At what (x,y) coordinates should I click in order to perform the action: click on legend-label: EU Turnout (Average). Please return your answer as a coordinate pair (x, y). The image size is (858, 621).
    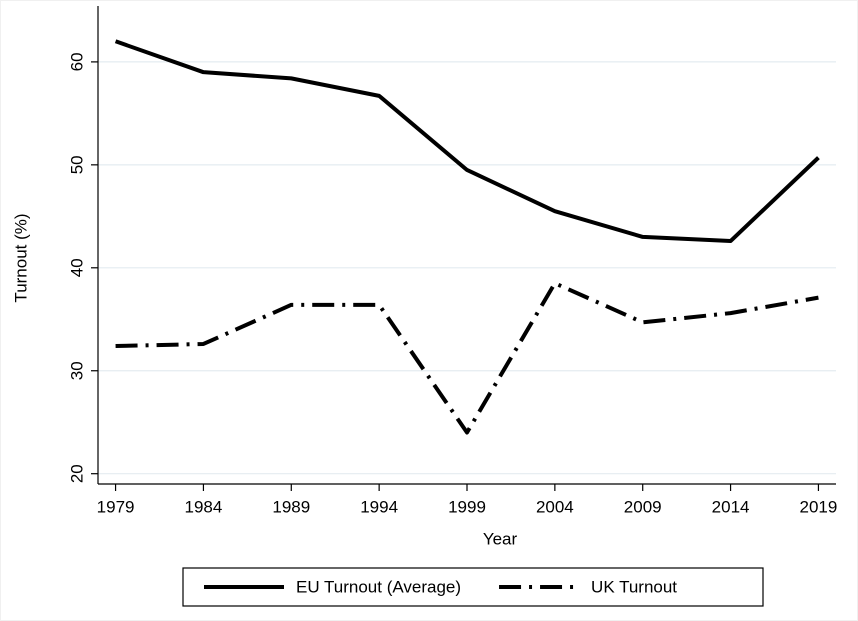
    Looking at the image, I should click on (378, 586).